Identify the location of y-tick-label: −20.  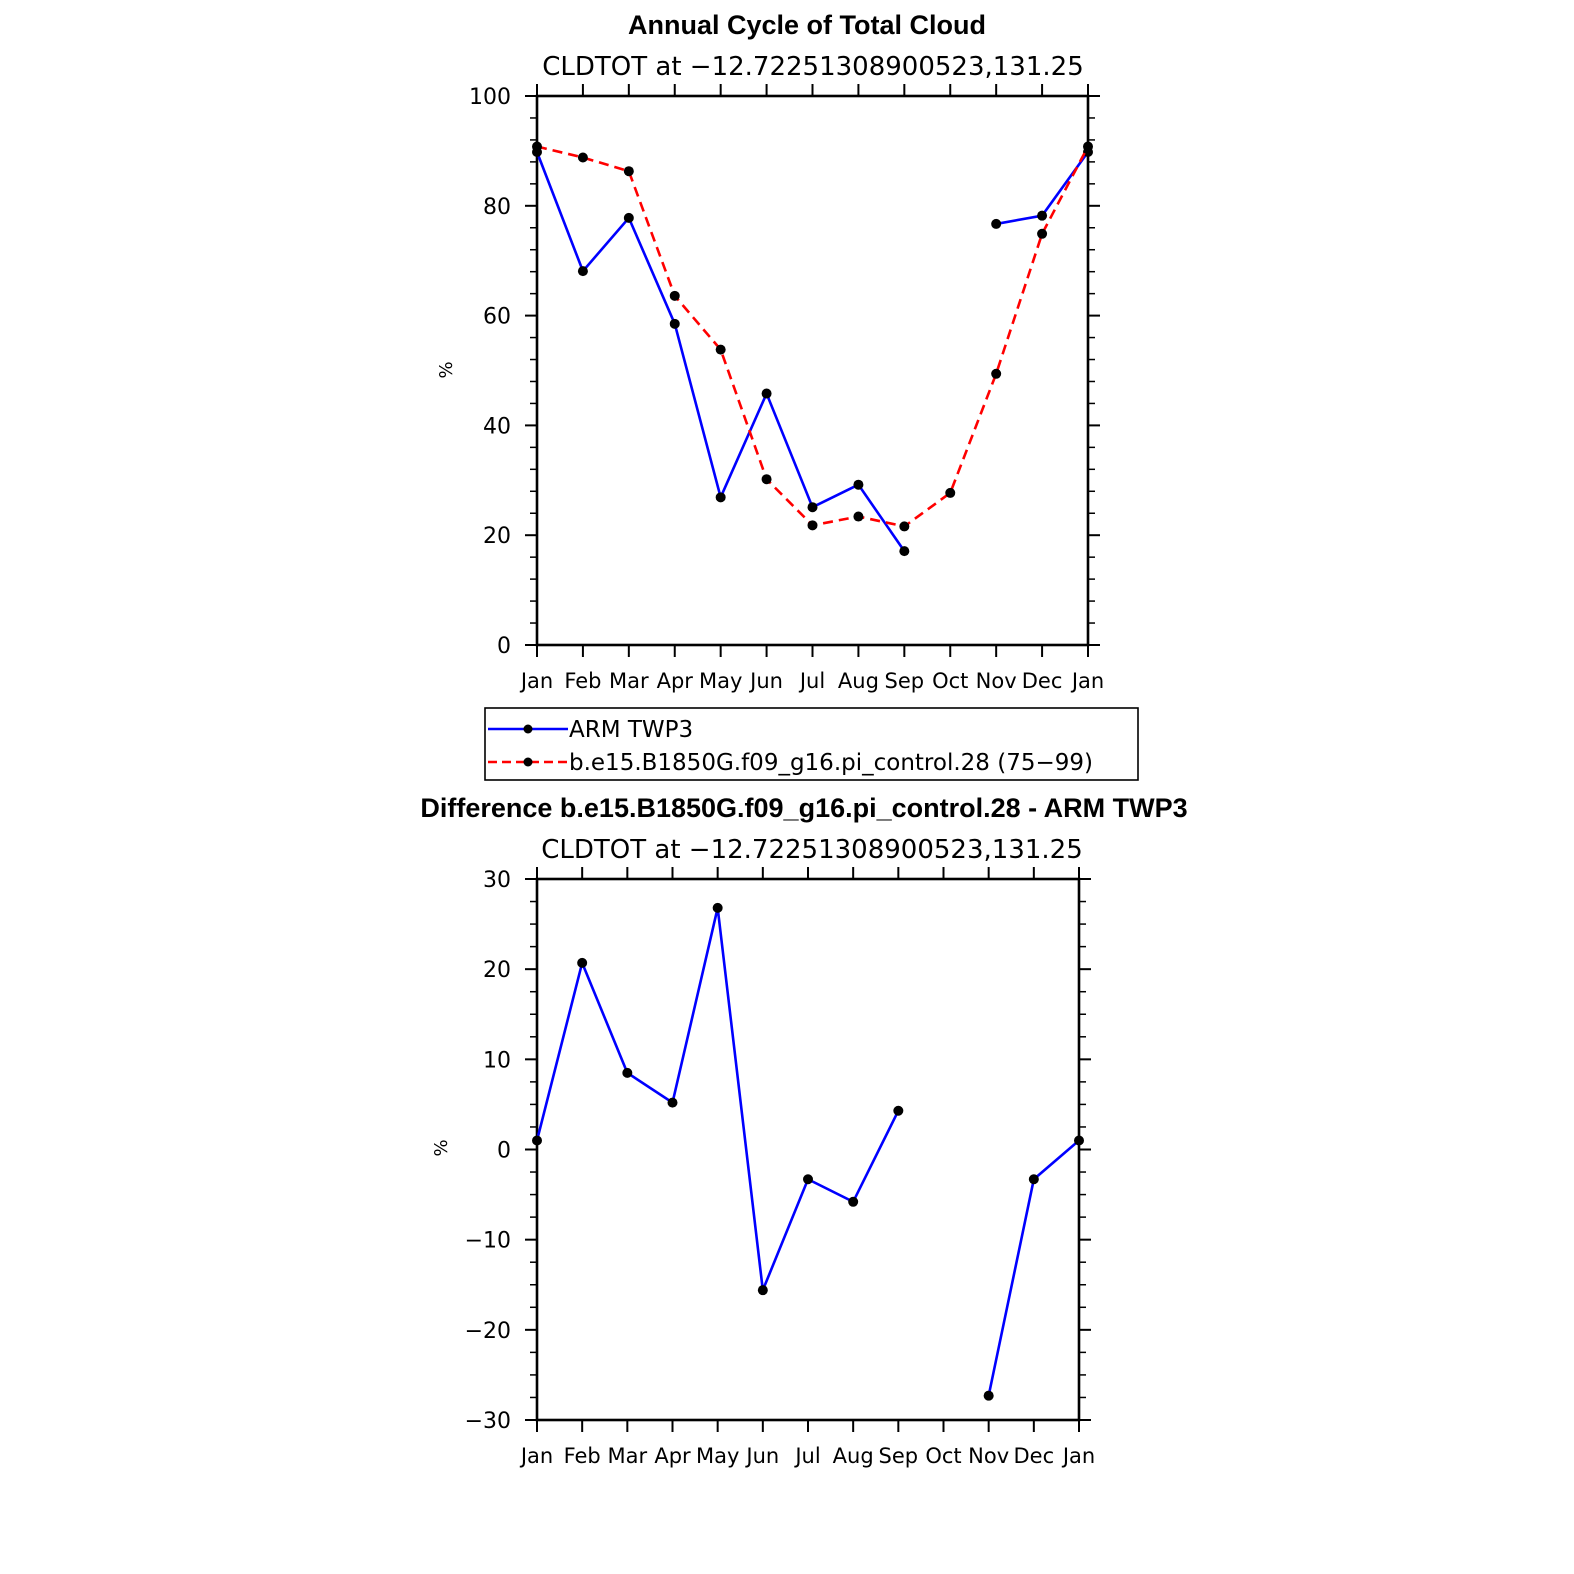
(488, 1331).